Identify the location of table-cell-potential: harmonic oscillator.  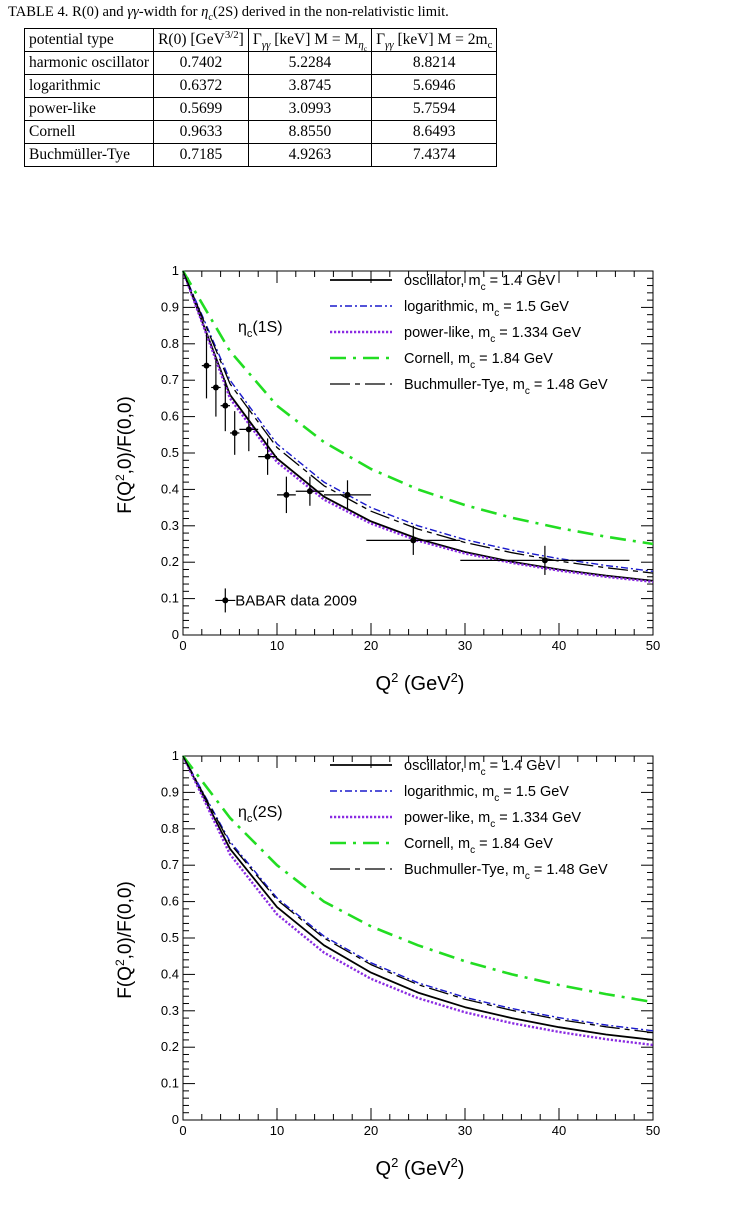
(89, 63).